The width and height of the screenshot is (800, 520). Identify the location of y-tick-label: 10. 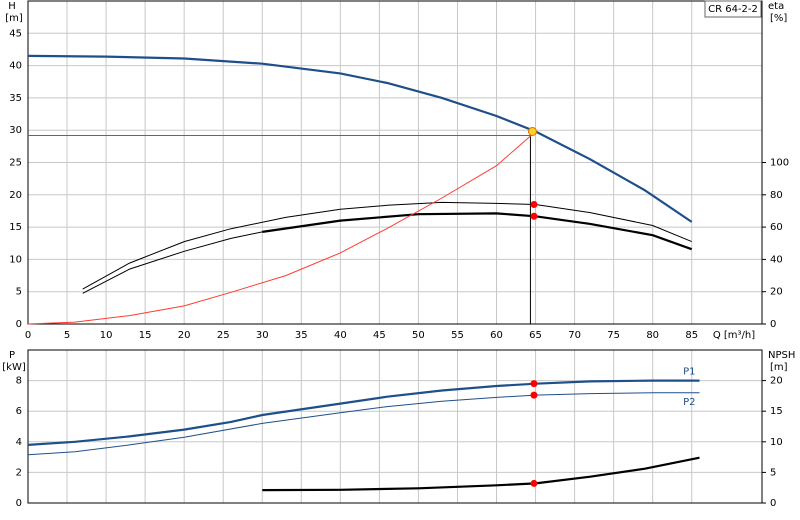
(15, 259).